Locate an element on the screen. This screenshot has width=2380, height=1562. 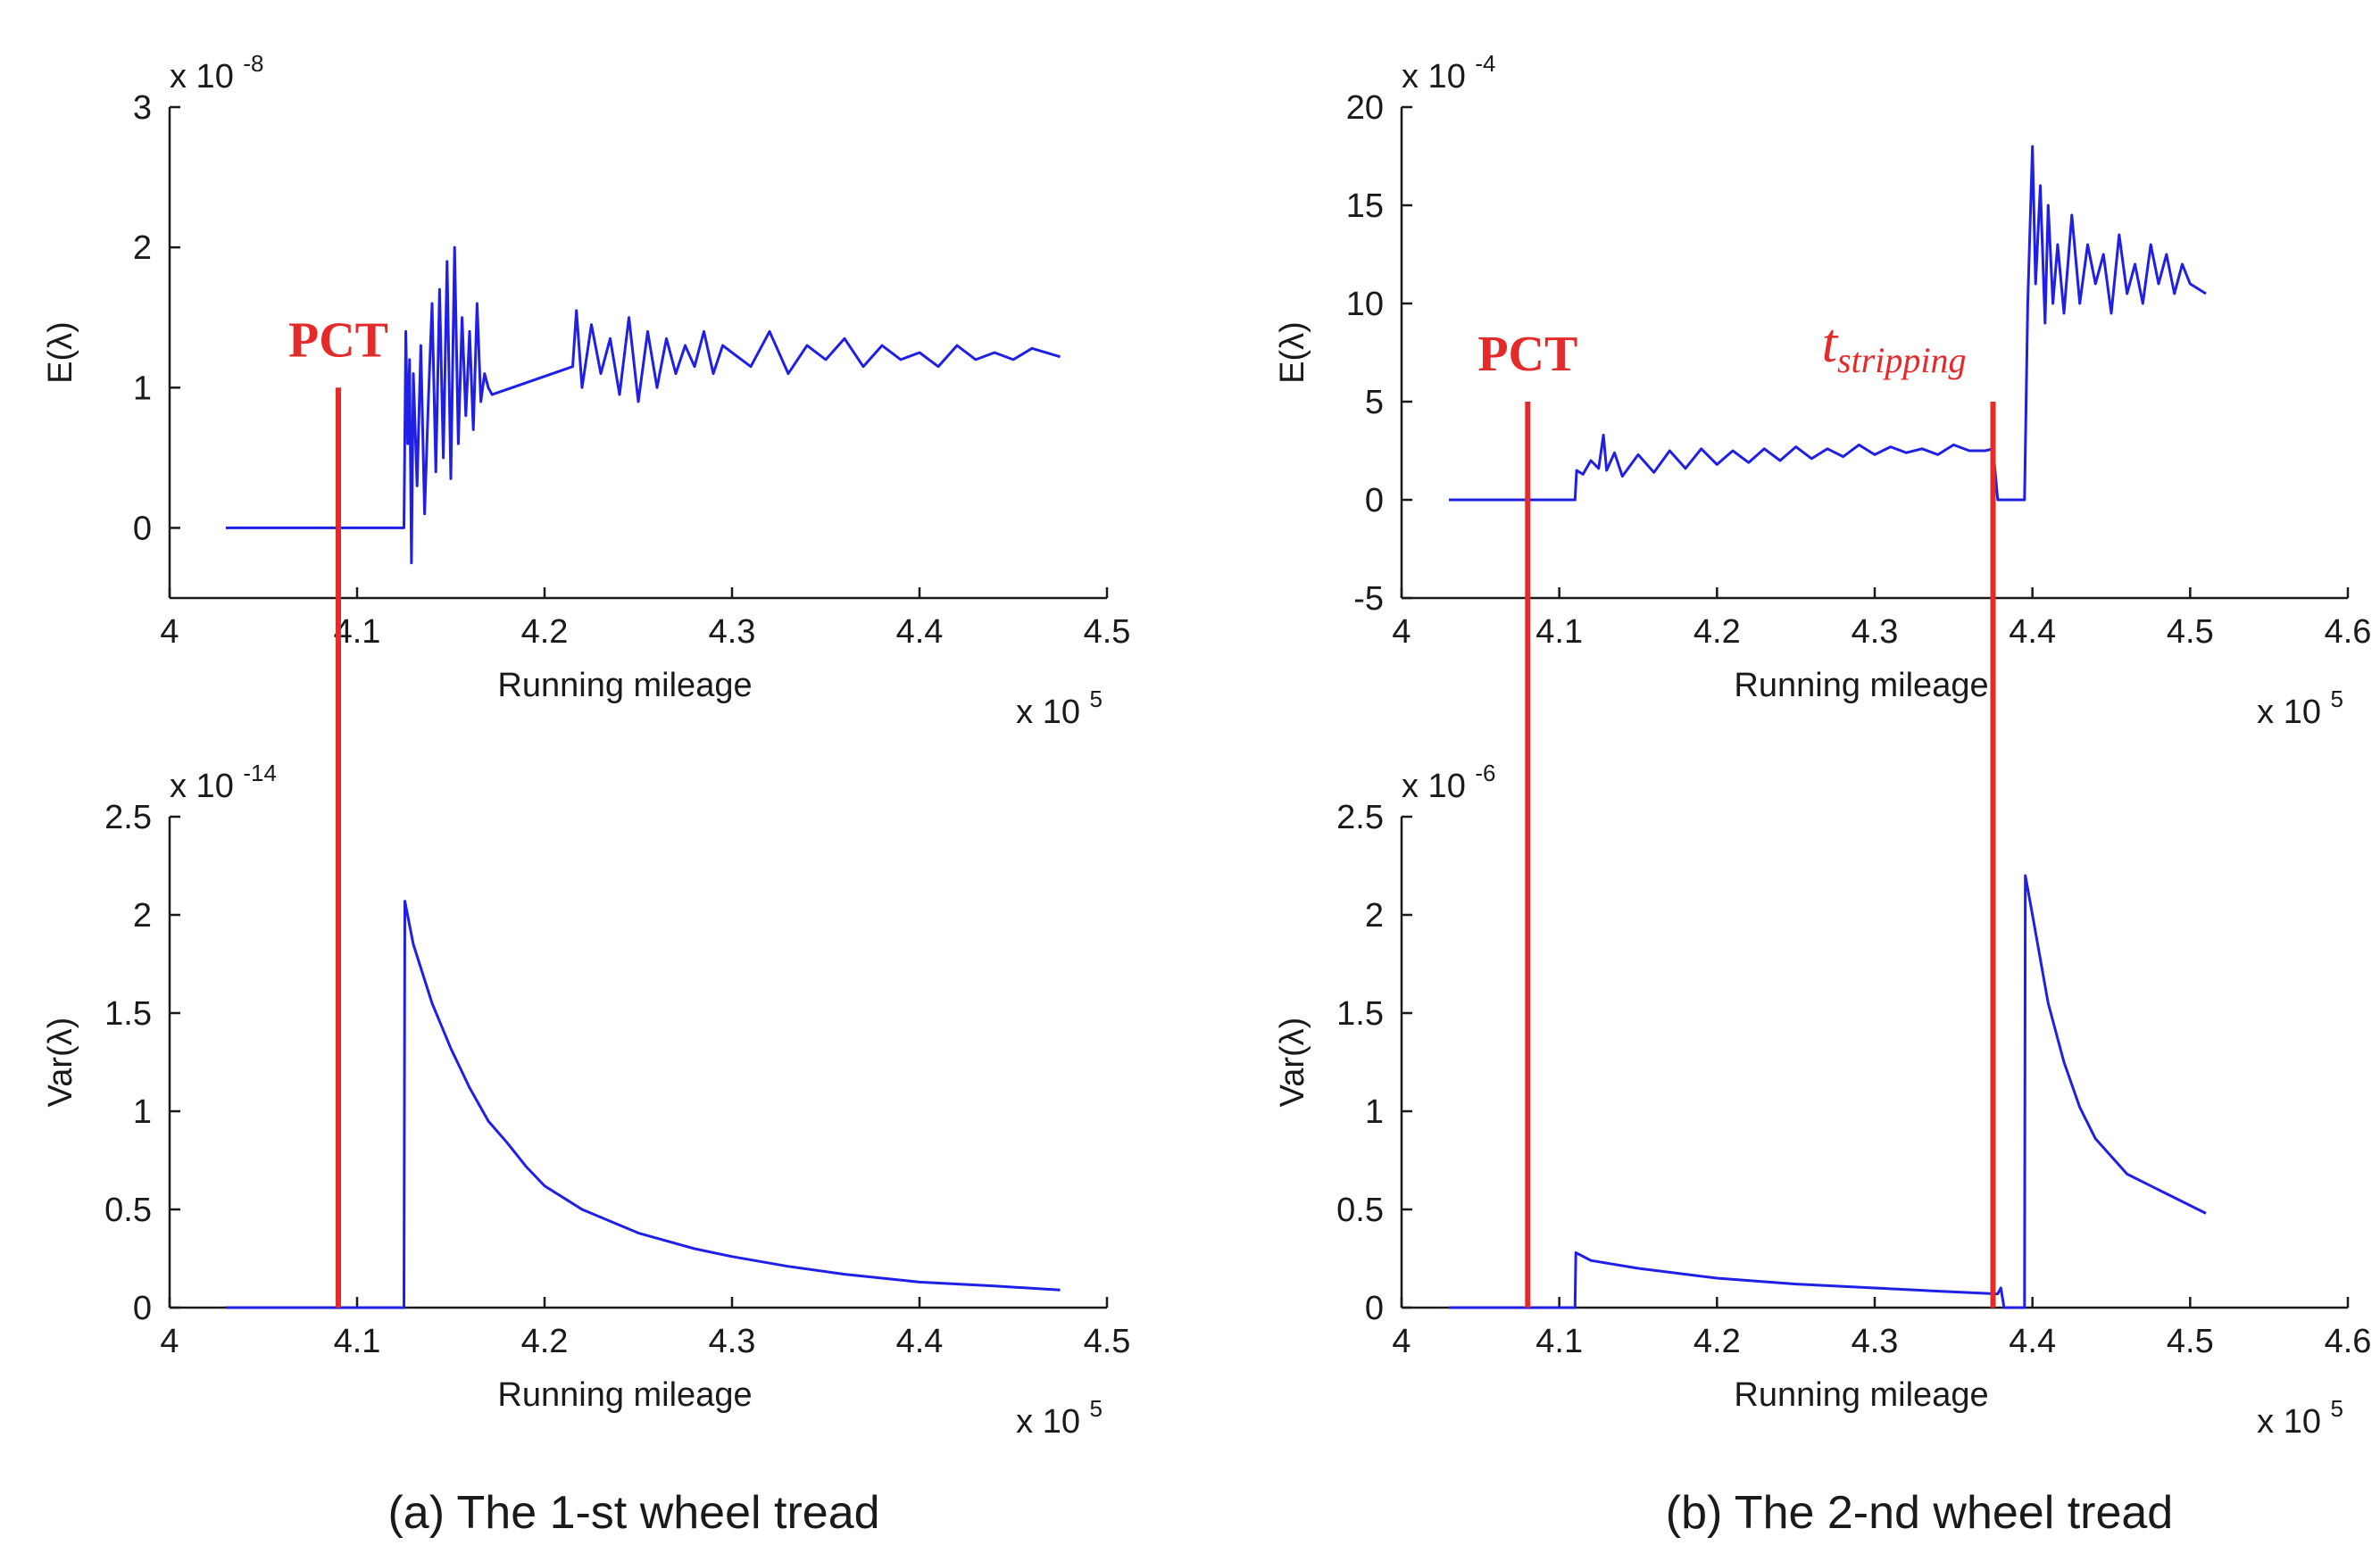
caption-a: (a) The 1-st wheel tread is located at coordinates (633, 1513).